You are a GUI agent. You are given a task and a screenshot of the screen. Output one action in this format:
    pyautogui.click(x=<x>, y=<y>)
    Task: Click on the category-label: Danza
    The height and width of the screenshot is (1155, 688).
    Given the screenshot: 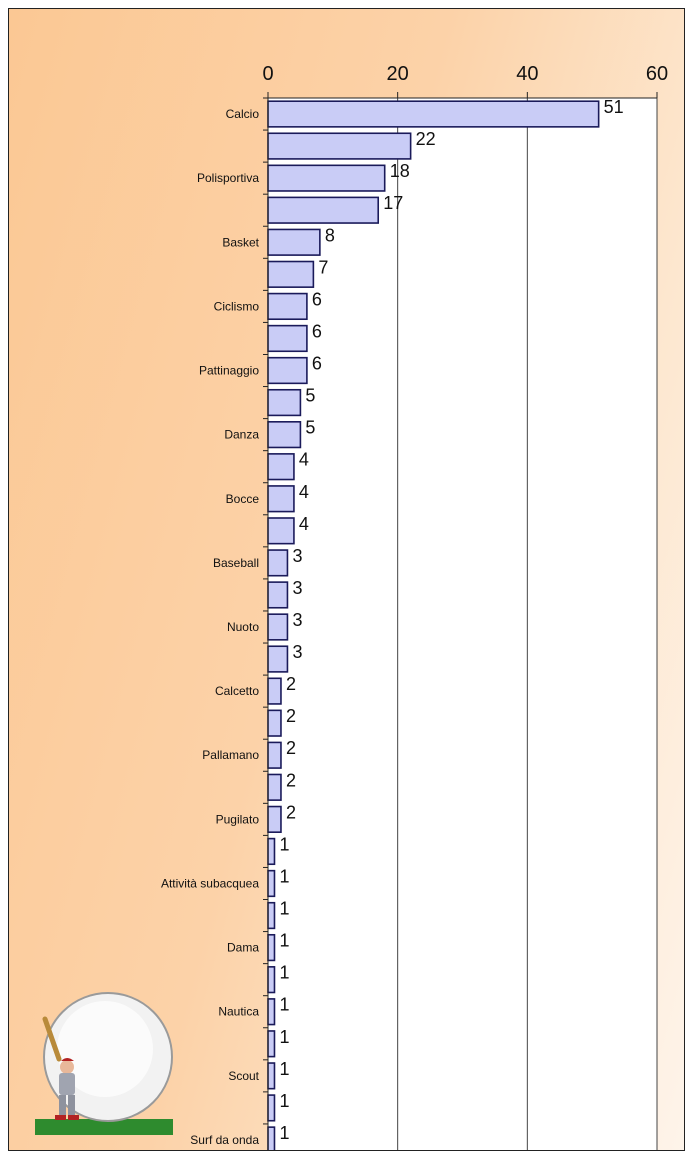 What is the action you would take?
    pyautogui.click(x=241, y=435)
    